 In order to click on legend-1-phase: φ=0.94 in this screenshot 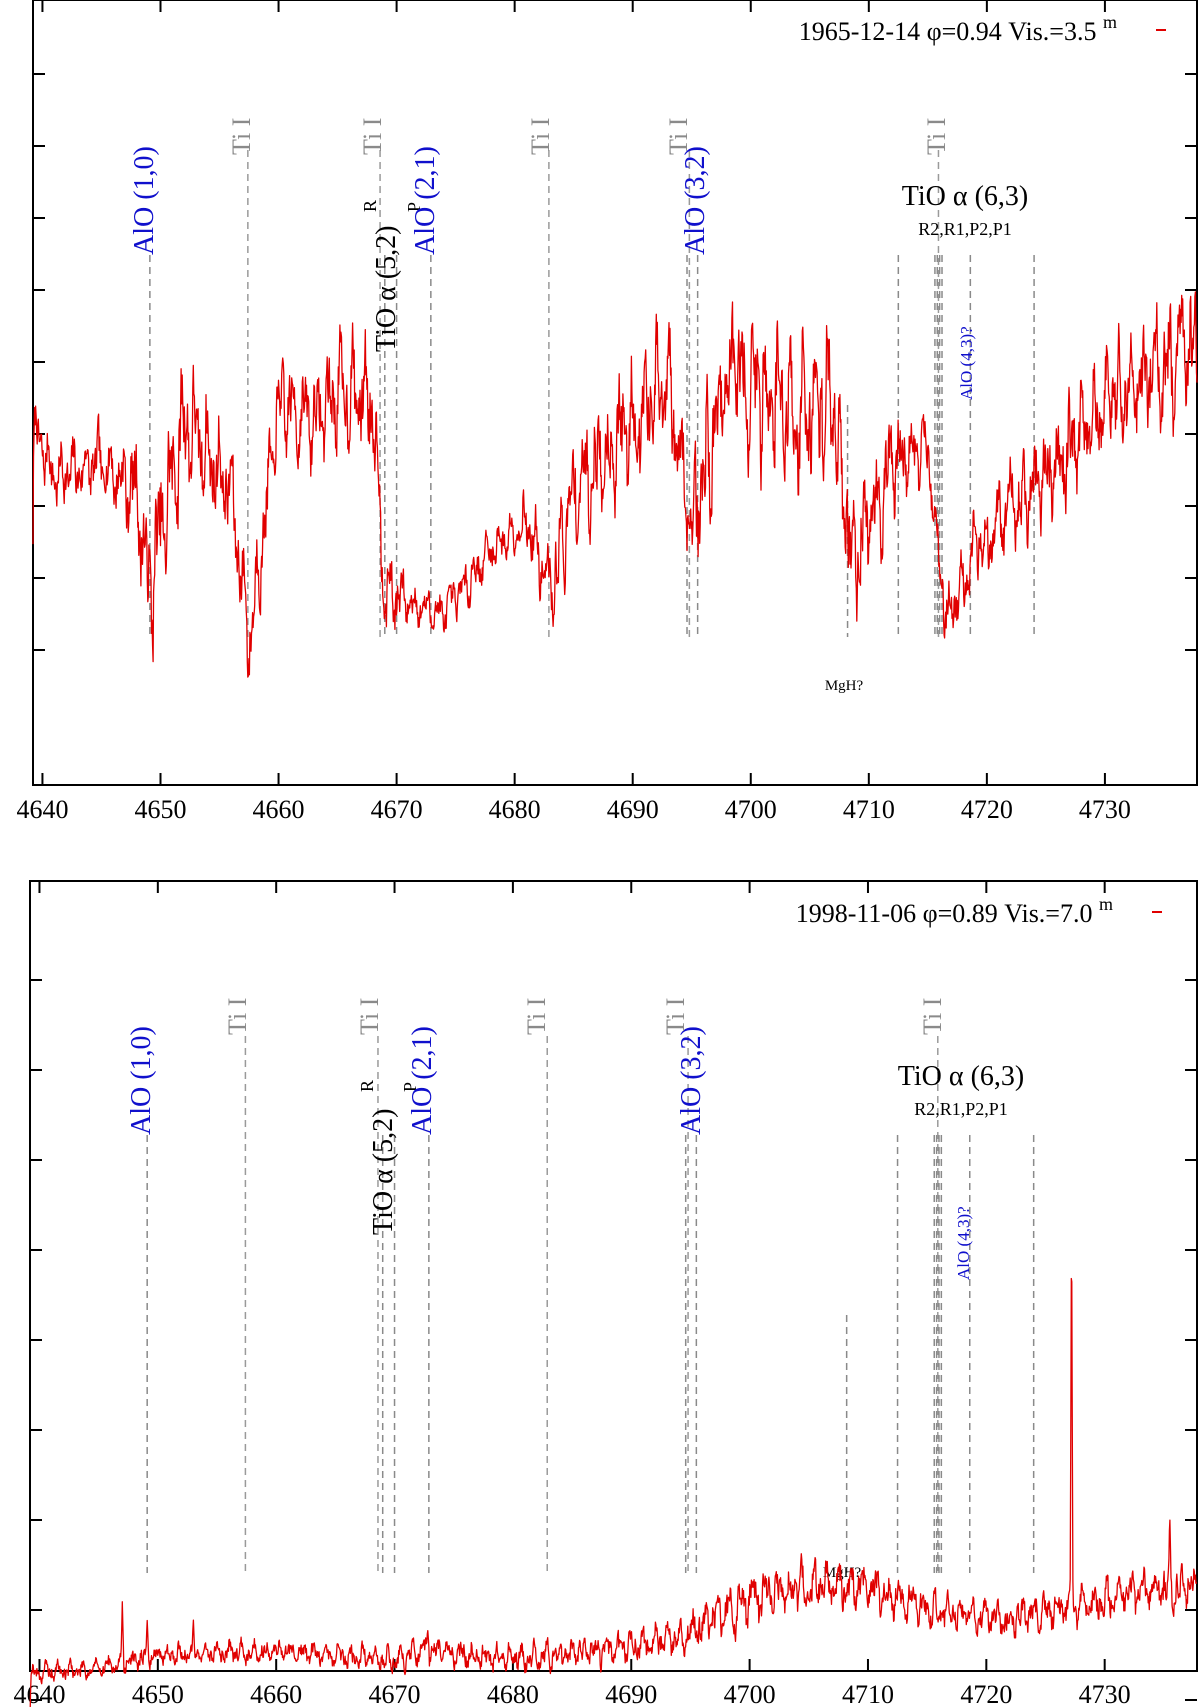, I will do `click(964, 31)`.